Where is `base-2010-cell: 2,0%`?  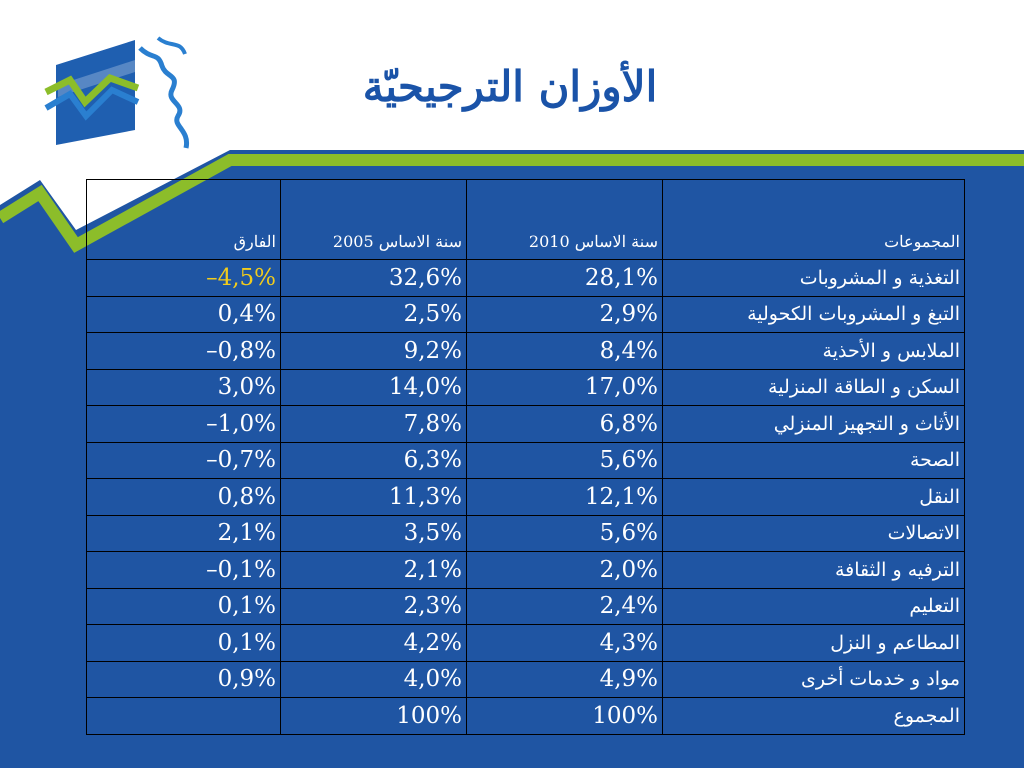
base-2010-cell: 2,0% is located at coordinates (564, 570).